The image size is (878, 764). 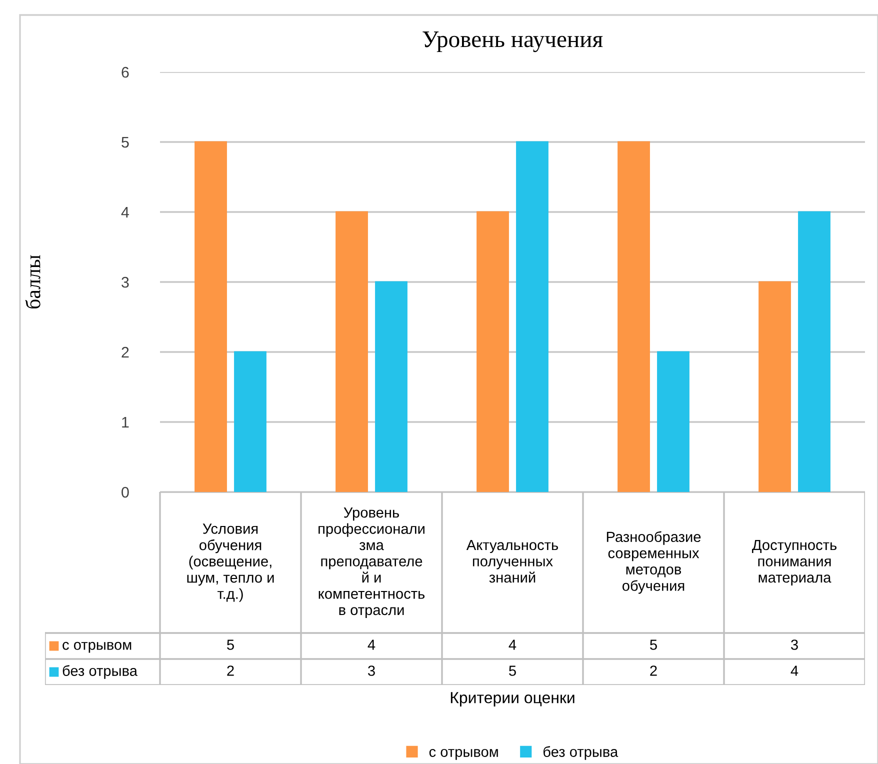 I want to click on x-tick-label: Условия обучения (освещение, шум, тепло и т.д.), so click(x=230, y=563).